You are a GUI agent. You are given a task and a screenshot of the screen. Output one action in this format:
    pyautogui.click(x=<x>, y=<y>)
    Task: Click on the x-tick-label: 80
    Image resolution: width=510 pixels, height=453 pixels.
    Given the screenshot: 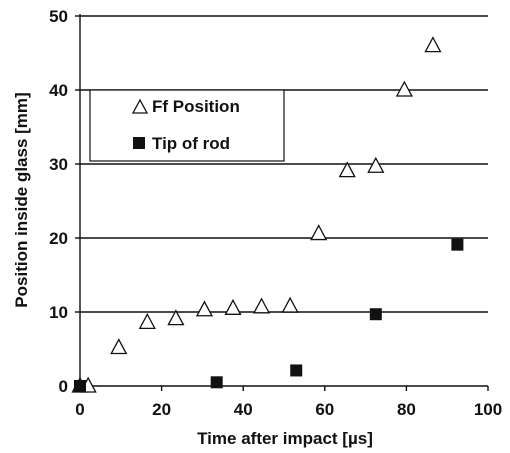 What is the action you would take?
    pyautogui.click(x=406, y=409)
    